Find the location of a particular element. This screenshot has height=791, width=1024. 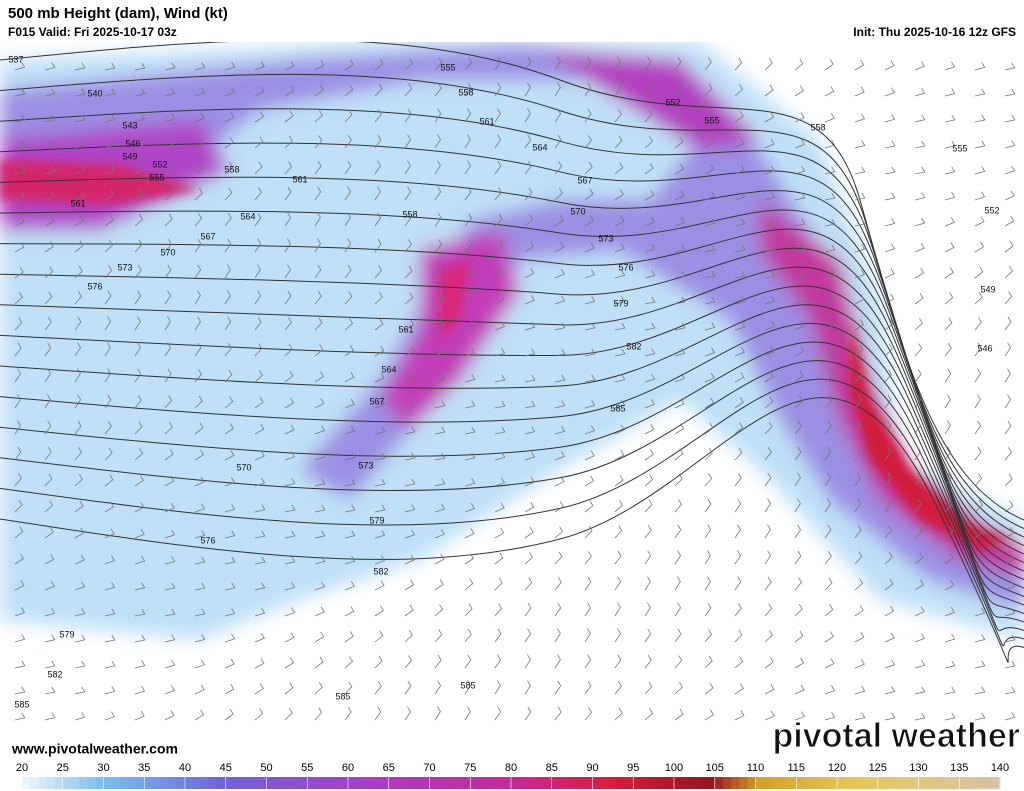

colorbar-tick-label: 125 is located at coordinates (878, 768).